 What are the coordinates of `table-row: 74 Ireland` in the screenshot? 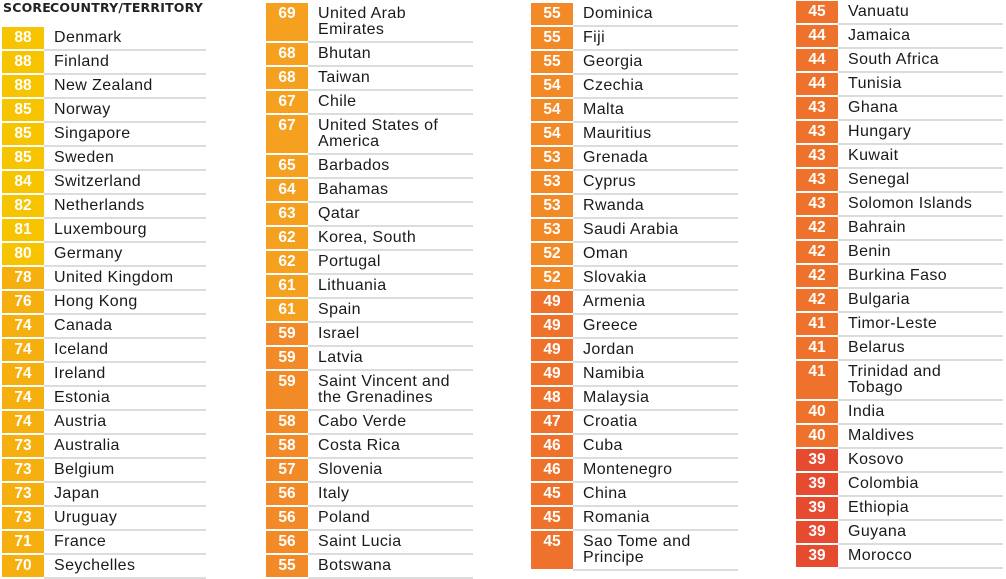 It's located at (104, 375).